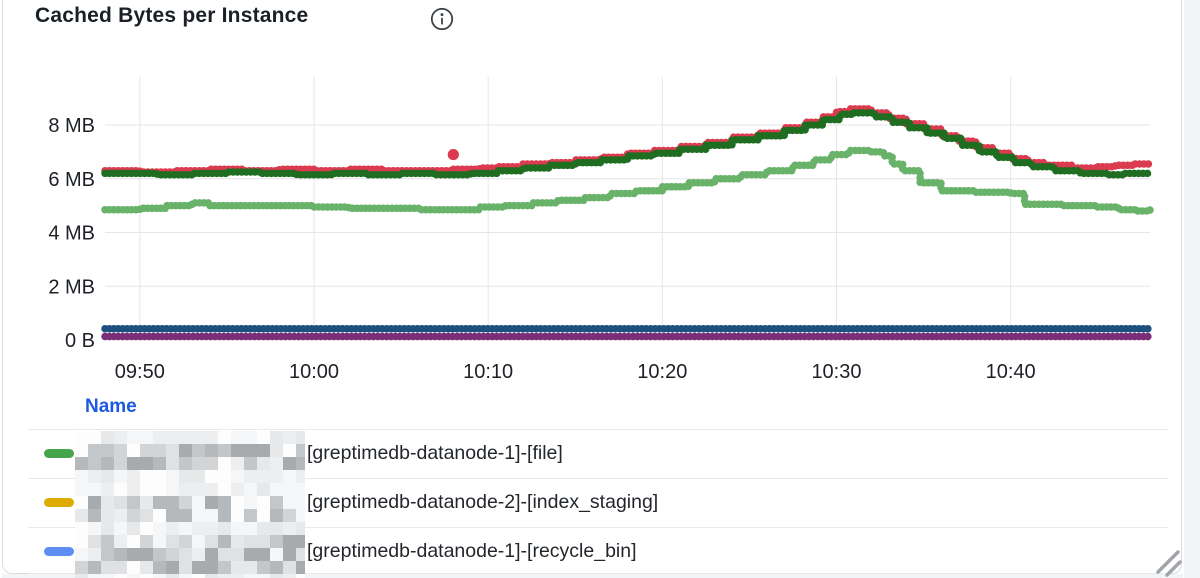 The height and width of the screenshot is (578, 1200). What do you see at coordinates (111, 406) in the screenshot?
I see `legend-name-header: Name` at bounding box center [111, 406].